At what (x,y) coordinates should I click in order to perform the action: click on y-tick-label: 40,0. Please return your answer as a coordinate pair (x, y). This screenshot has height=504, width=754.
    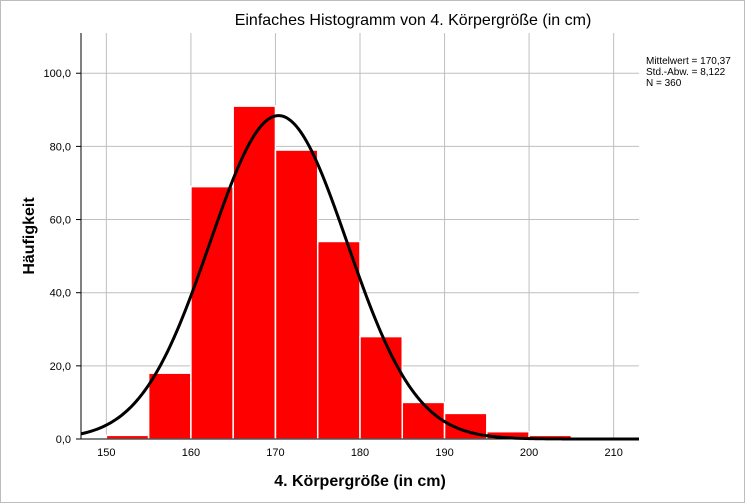
    Looking at the image, I should click on (60, 294).